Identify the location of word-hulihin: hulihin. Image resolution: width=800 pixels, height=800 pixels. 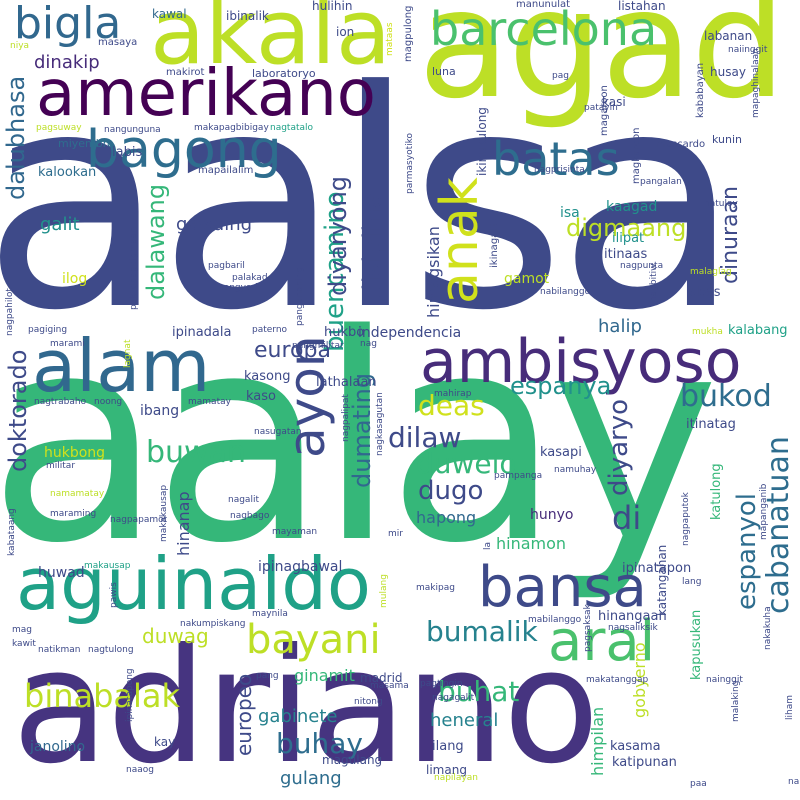
(332, 6).